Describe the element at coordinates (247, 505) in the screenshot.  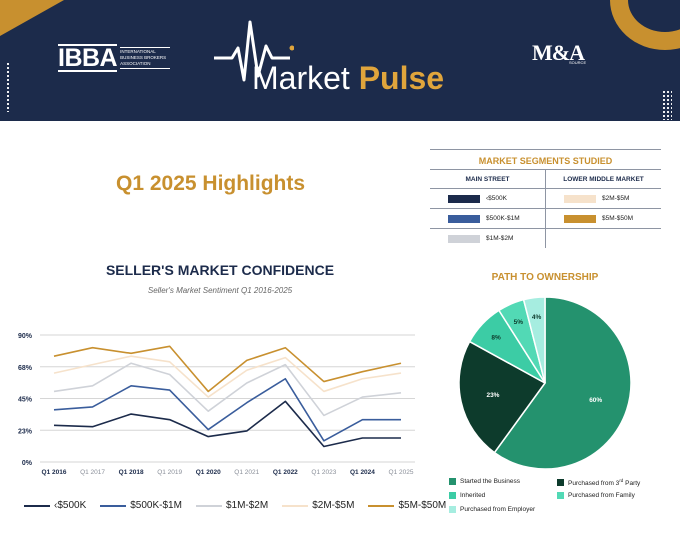
I see `legend-label: $1M-$2M` at that location.